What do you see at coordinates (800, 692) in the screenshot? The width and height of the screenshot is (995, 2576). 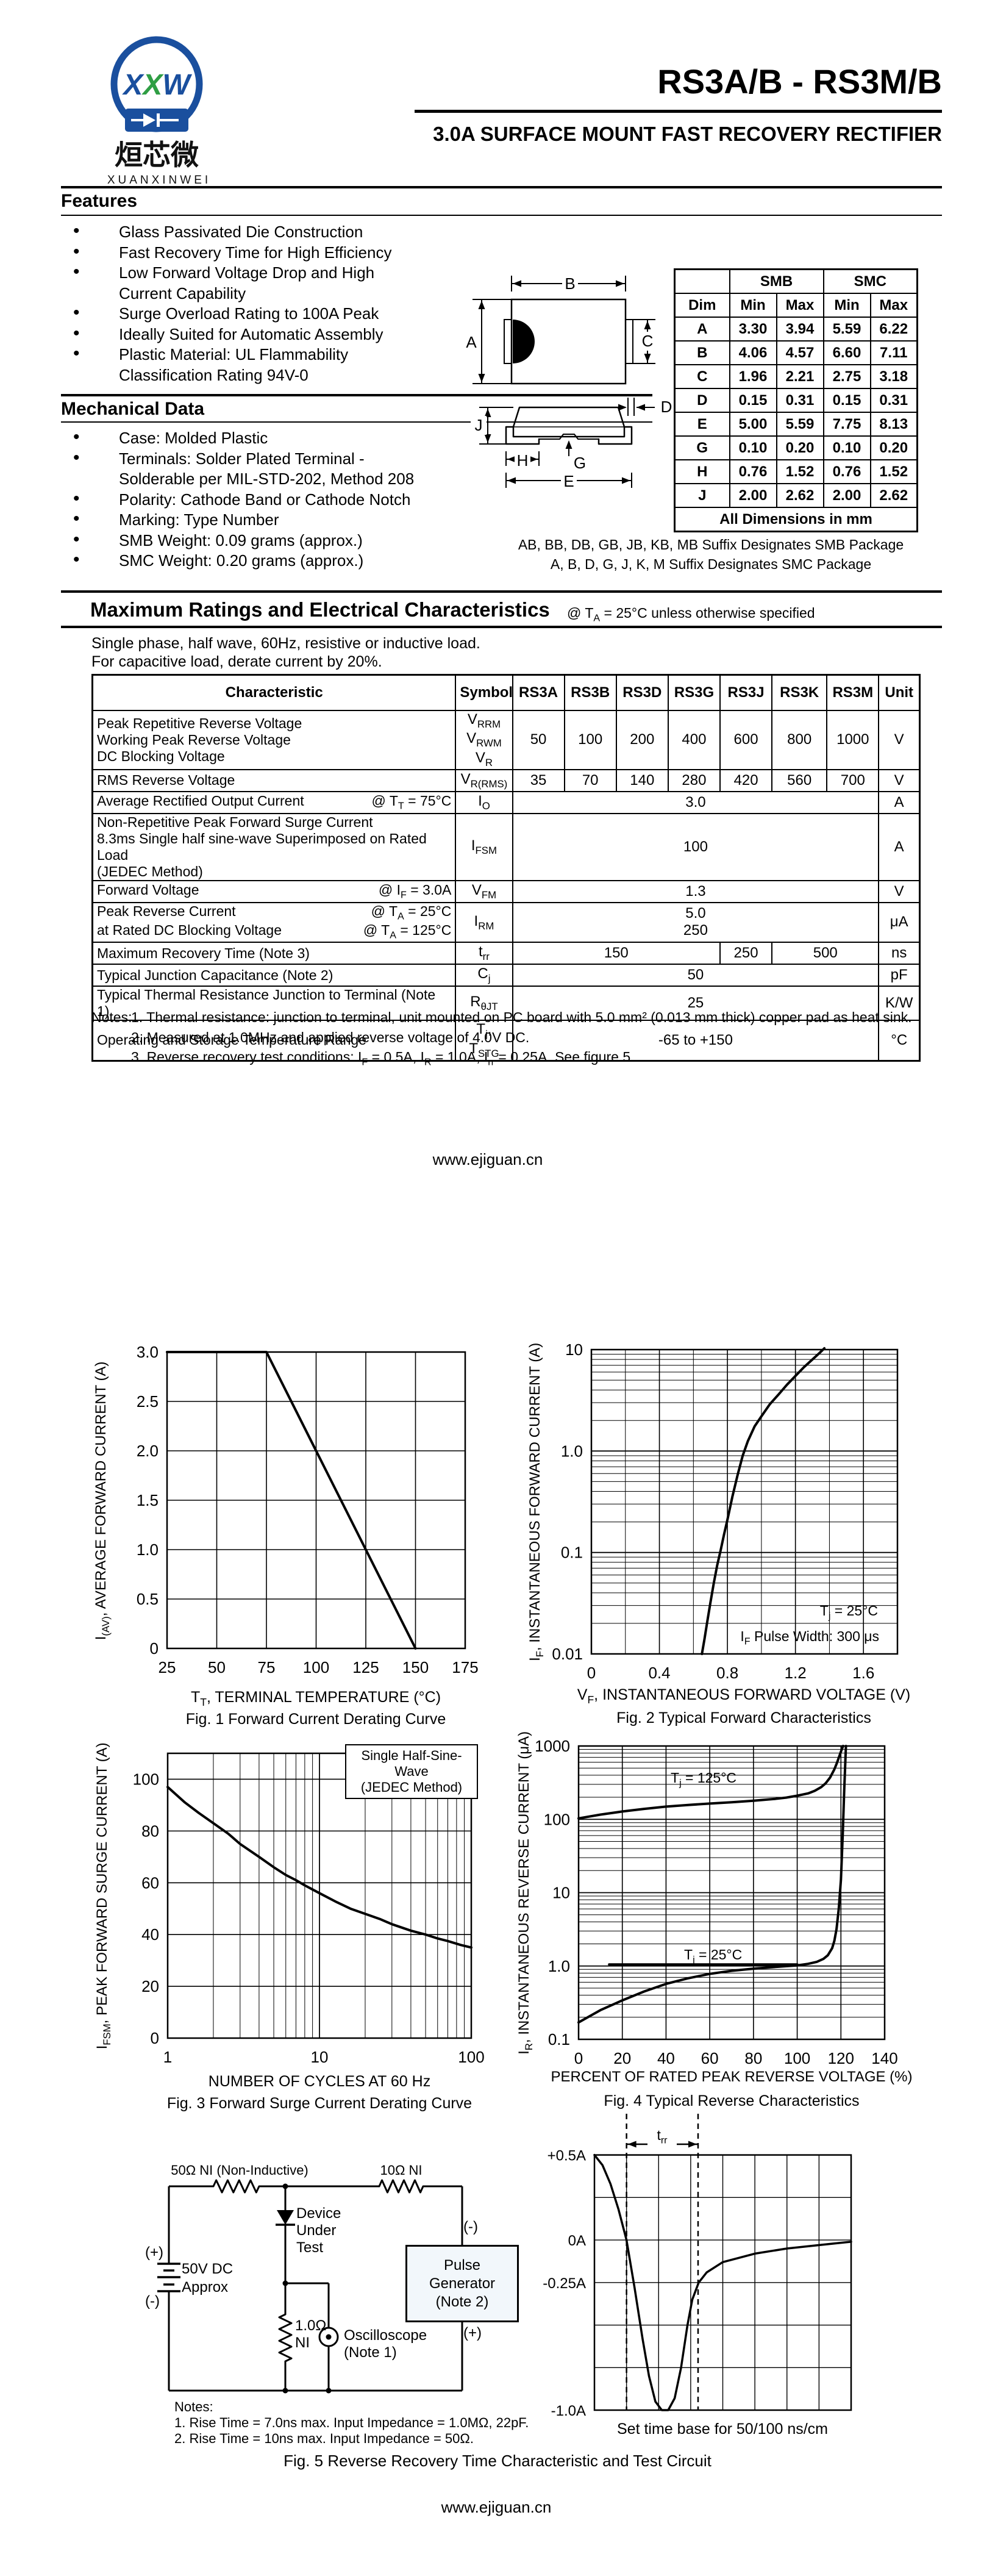 I see `ratings-col-header: RS3K` at bounding box center [800, 692].